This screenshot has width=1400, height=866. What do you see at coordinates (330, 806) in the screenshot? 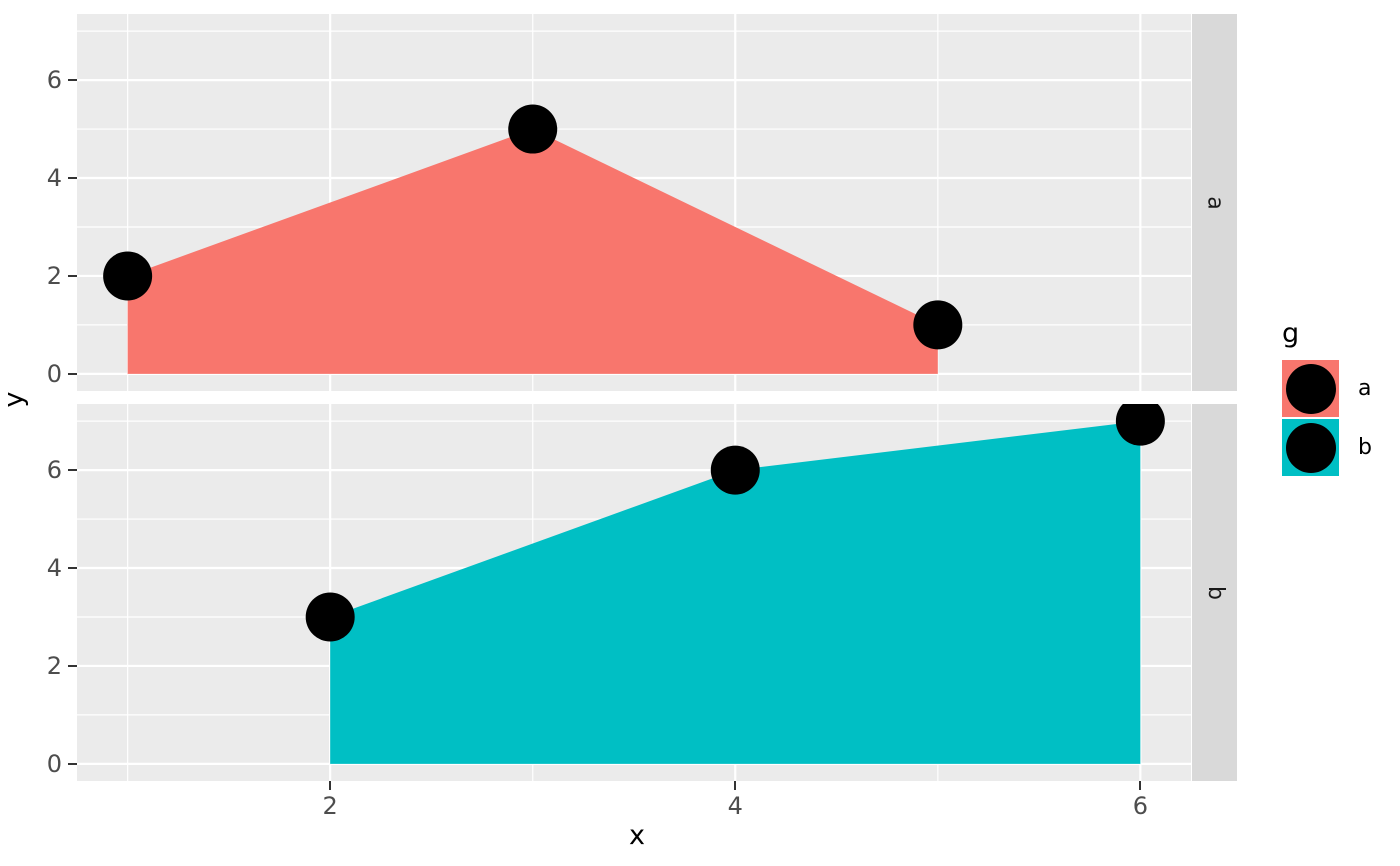
I see `x-tick-label: 2` at bounding box center [330, 806].